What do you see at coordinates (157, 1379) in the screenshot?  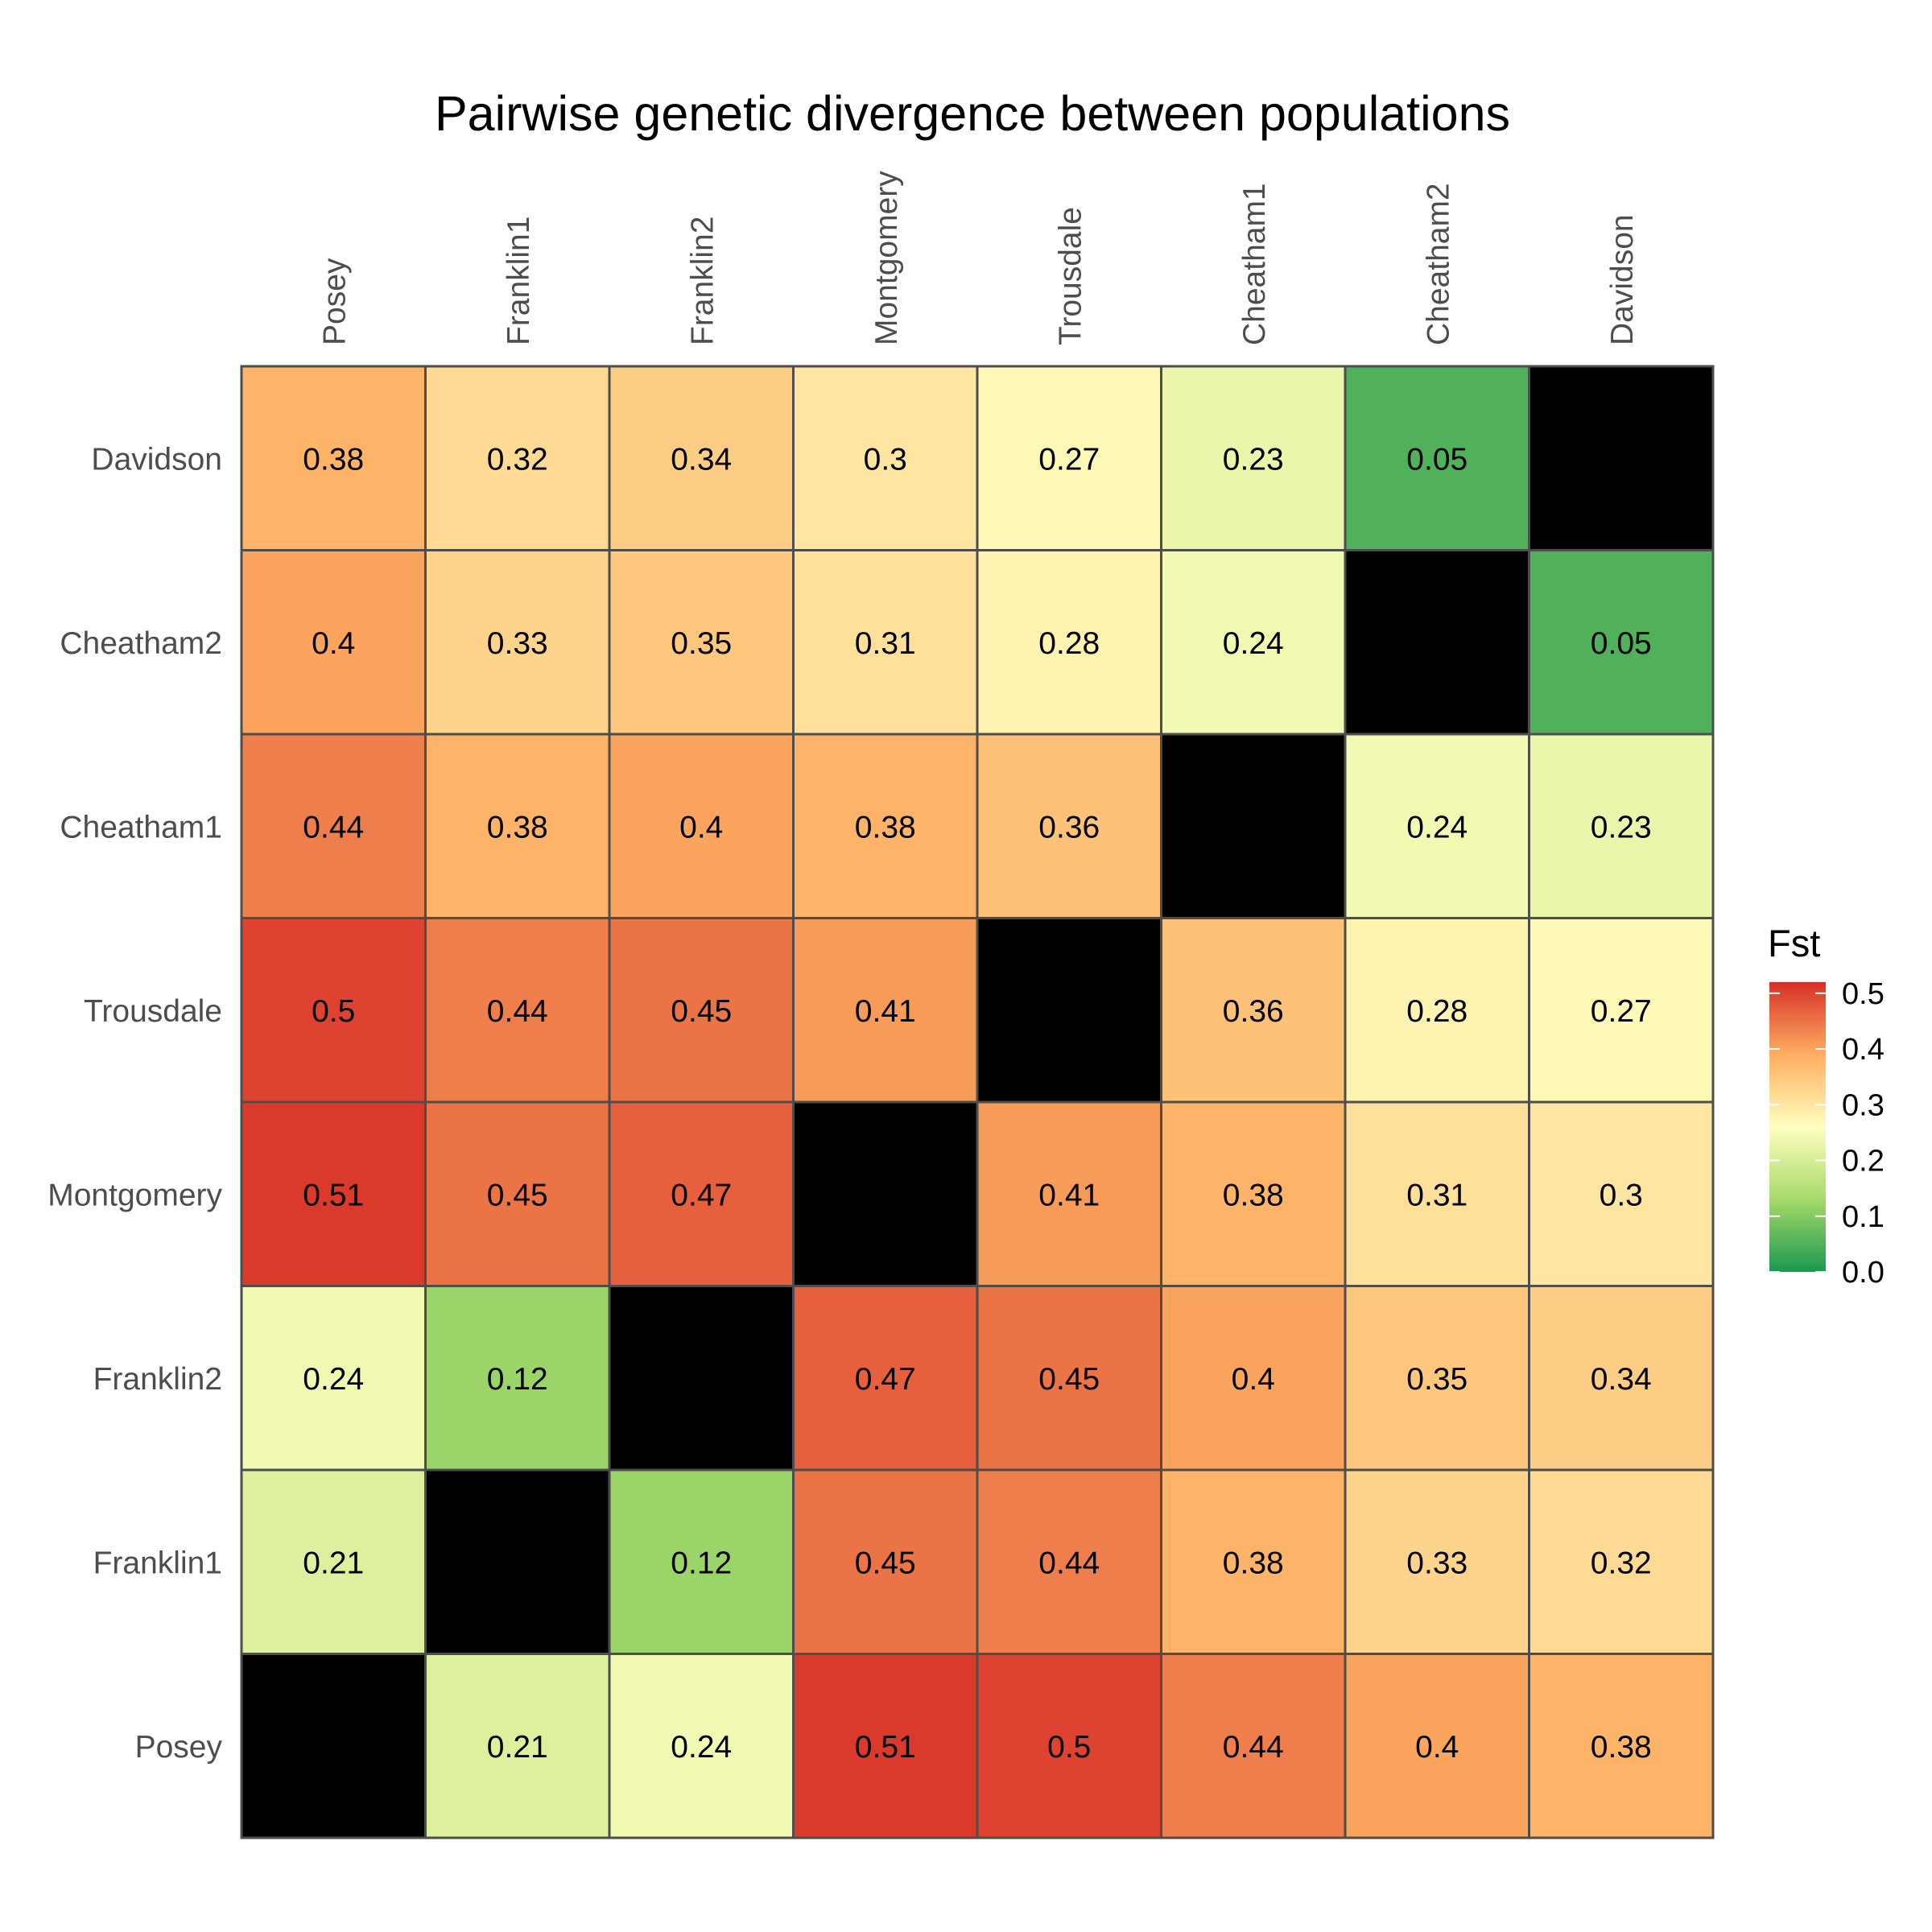 I see `y-tick-label: Franklin2` at bounding box center [157, 1379].